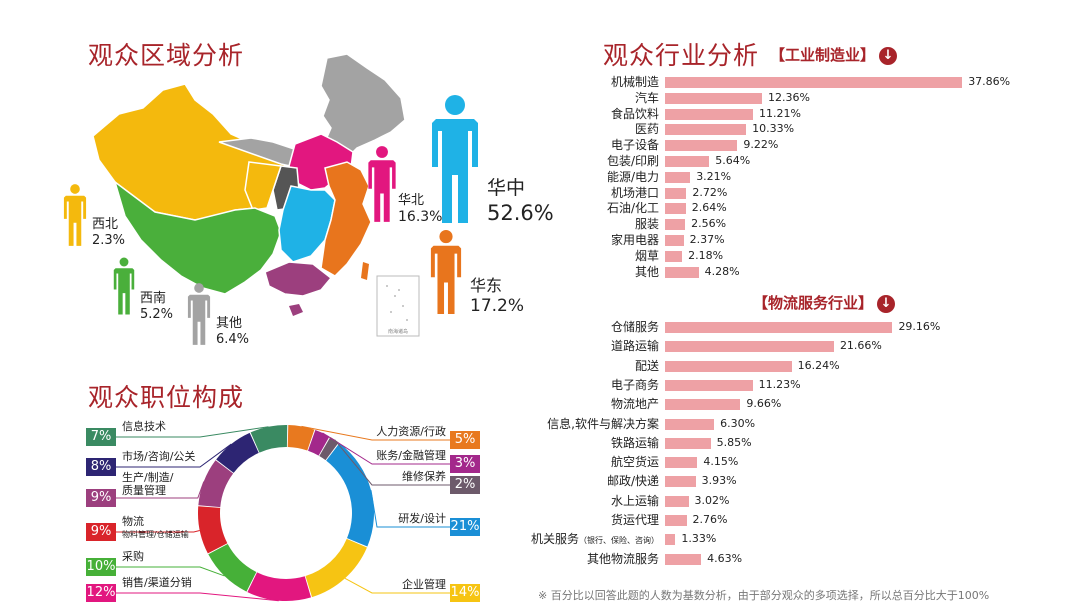 Image resolution: width=1077 pixels, height=616 pixels. I want to click on bar-category-label: 包装/印刷, so click(632, 161).